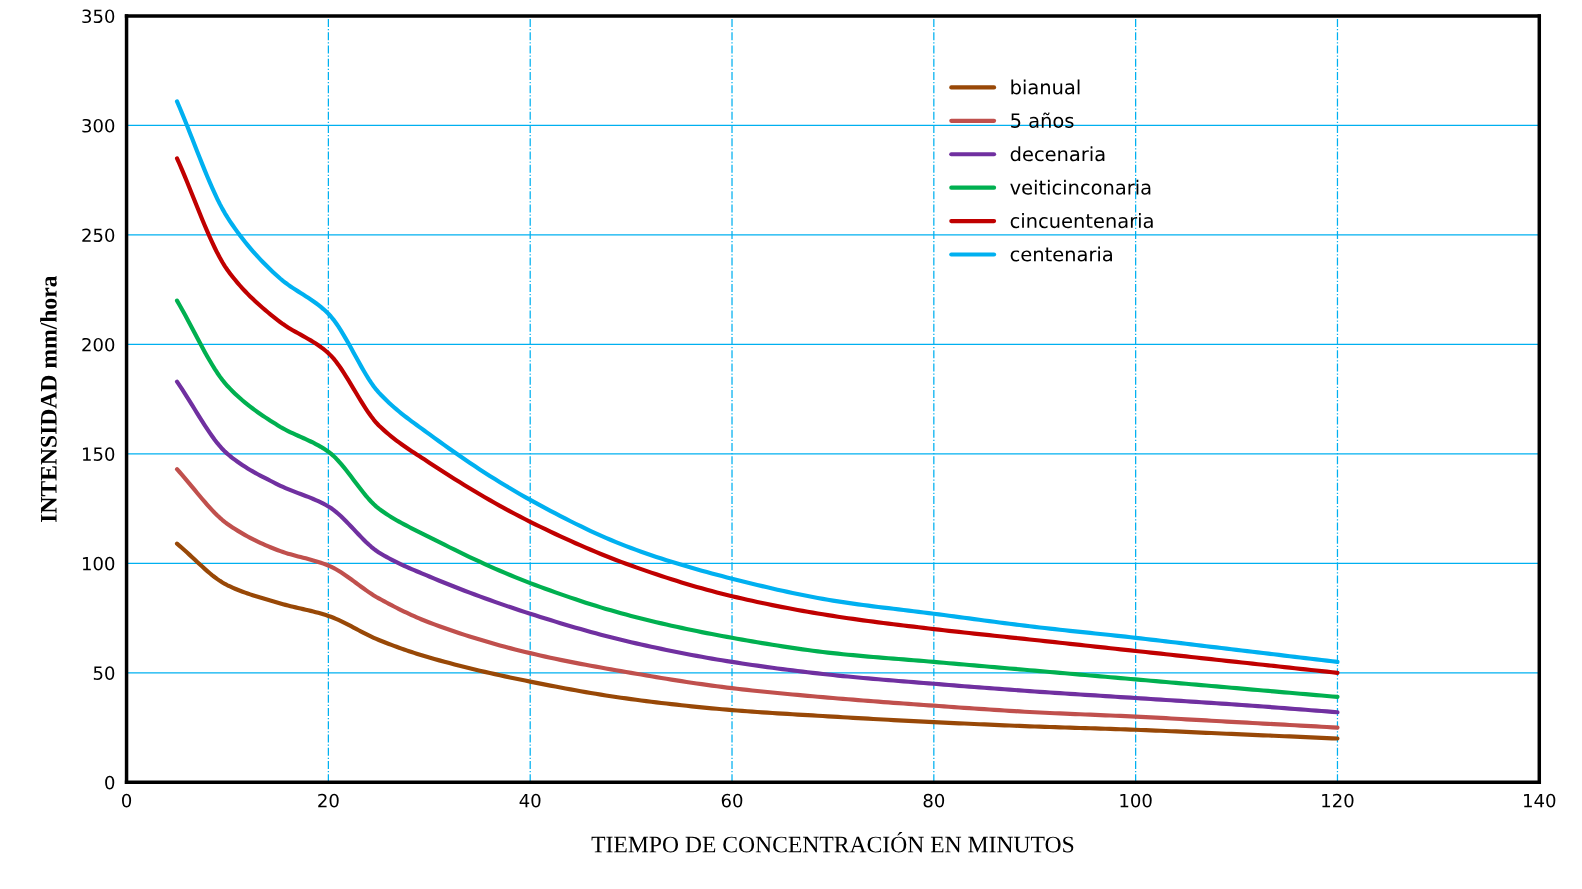  What do you see at coordinates (1045, 87) in the screenshot?
I see `legend-label: bianual` at bounding box center [1045, 87].